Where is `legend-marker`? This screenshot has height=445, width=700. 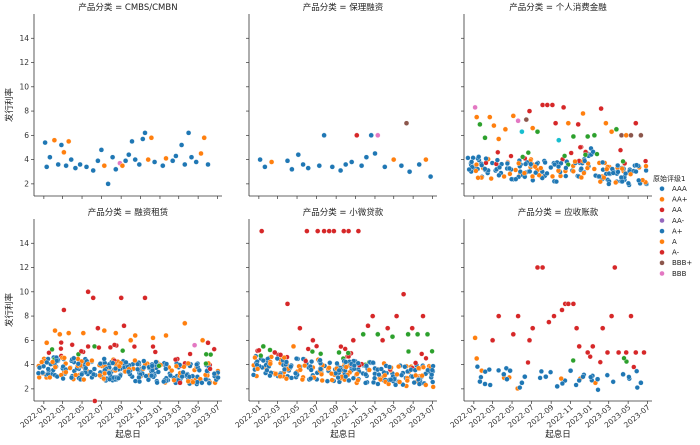 legend-marker is located at coordinates (662, 263).